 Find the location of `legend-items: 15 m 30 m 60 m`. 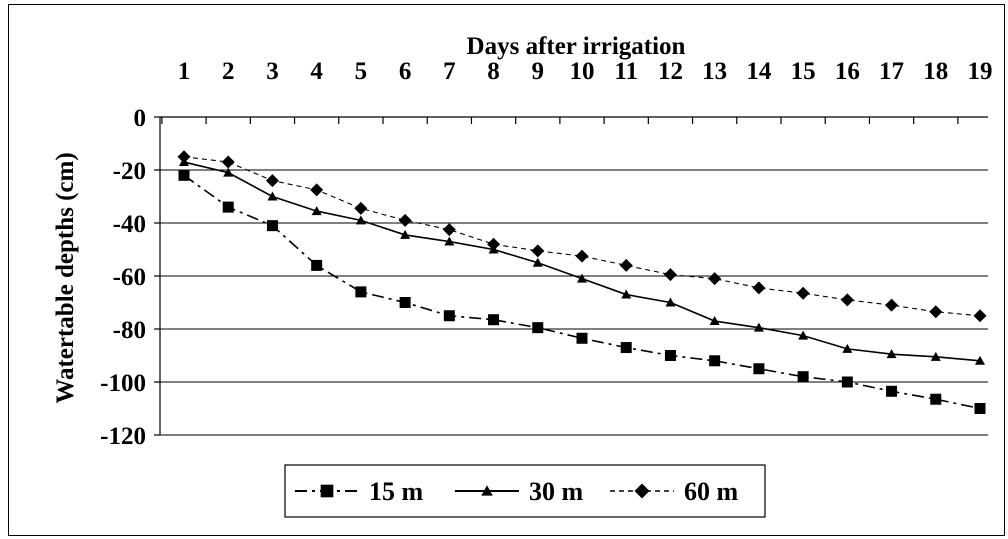

legend-items: 15 m 30 m 60 m is located at coordinates (517, 491).